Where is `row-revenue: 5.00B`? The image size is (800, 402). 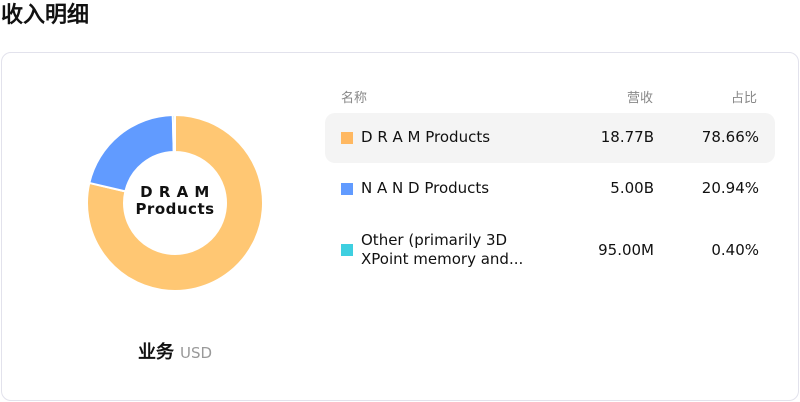
row-revenue: 5.00B is located at coordinates (632, 188).